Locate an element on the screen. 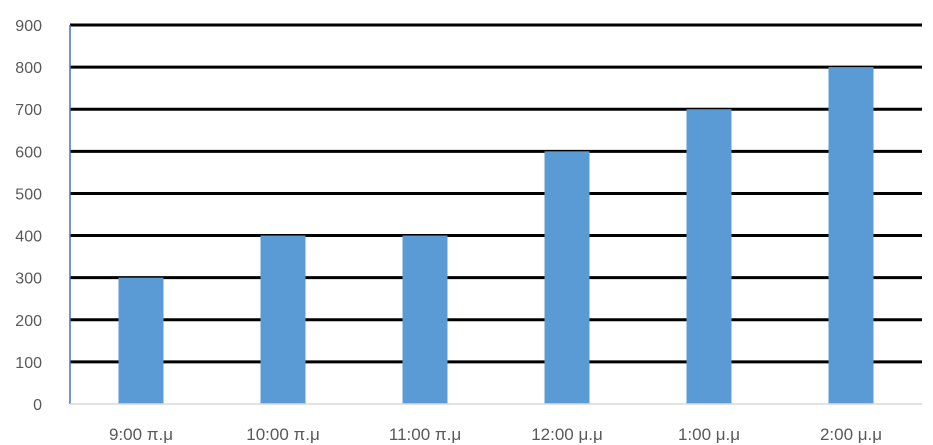 This screenshot has width=933, height=445. y-tick-label: 600 is located at coordinates (28, 152).